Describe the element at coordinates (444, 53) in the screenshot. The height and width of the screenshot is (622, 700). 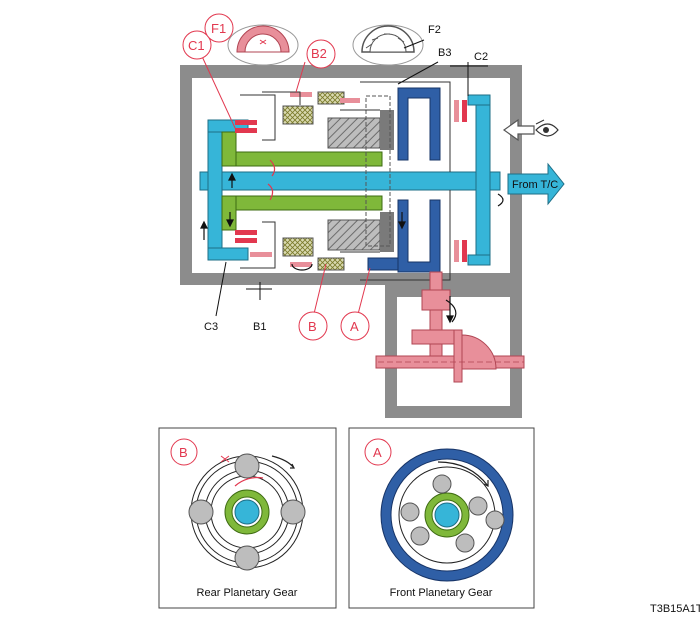
I see `b3-label: B3` at that location.